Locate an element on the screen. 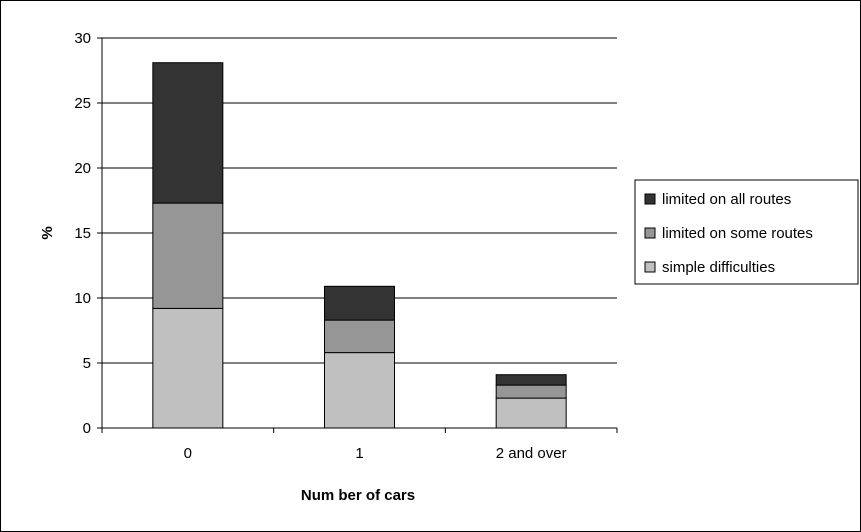  y-tick-label: 15 is located at coordinates (82, 233).